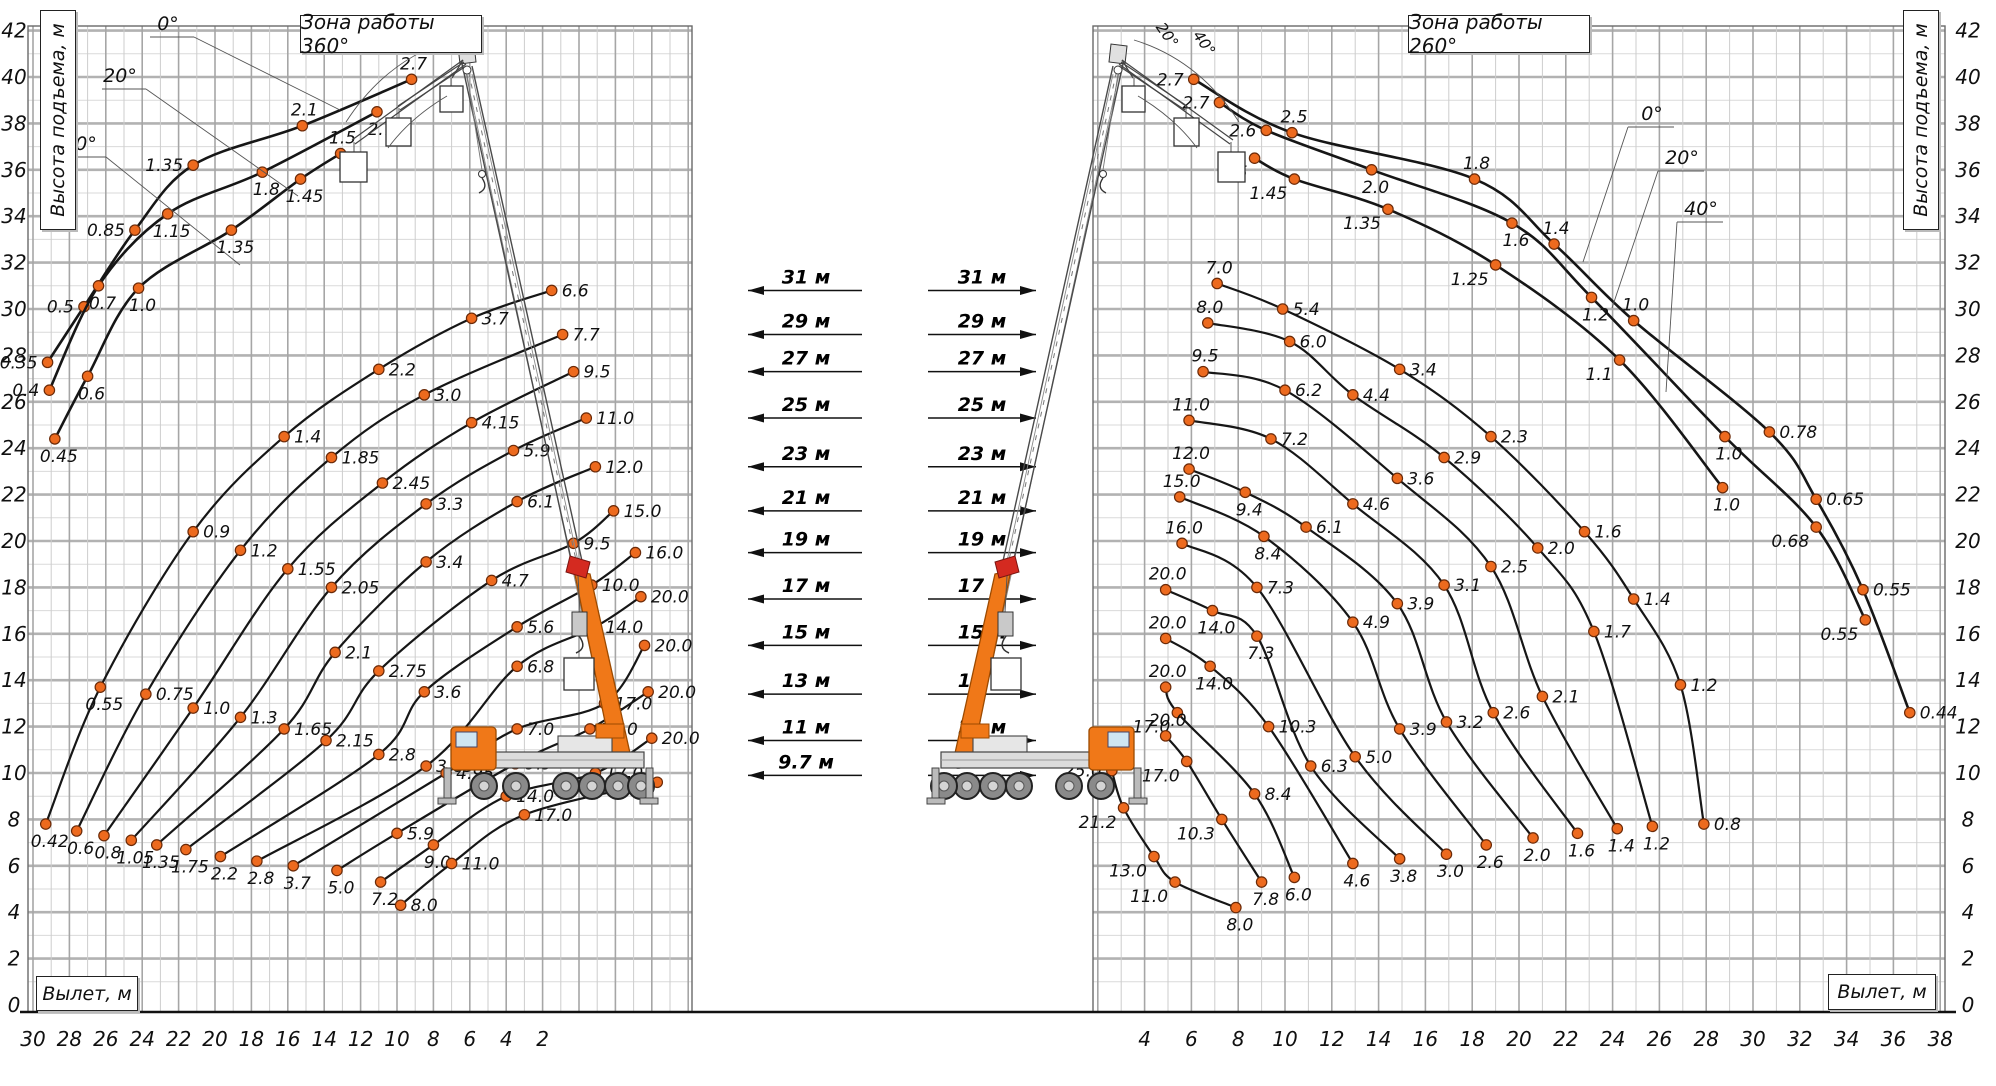 The height and width of the screenshot is (1086, 1996). Describe the element at coordinates (1608, 533) in the screenshot. I see `capacity-label: 1.6` at that location.